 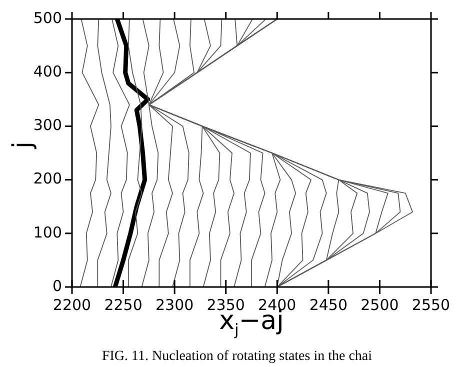 I want to click on y-tick-label: 300, so click(x=47, y=125).